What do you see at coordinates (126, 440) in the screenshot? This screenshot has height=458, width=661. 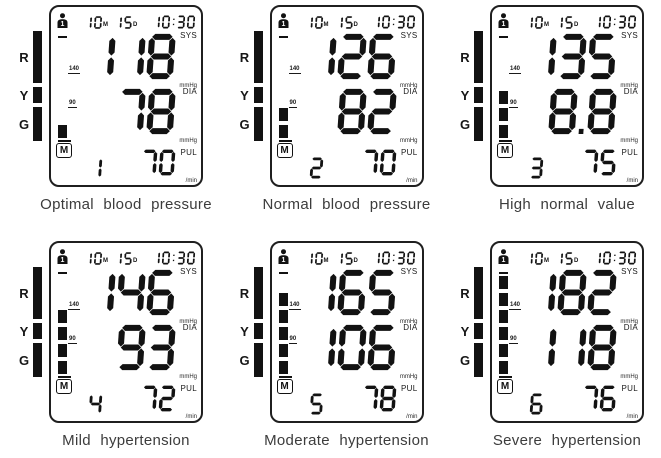 I see `category-caption: Mild hypertension` at bounding box center [126, 440].